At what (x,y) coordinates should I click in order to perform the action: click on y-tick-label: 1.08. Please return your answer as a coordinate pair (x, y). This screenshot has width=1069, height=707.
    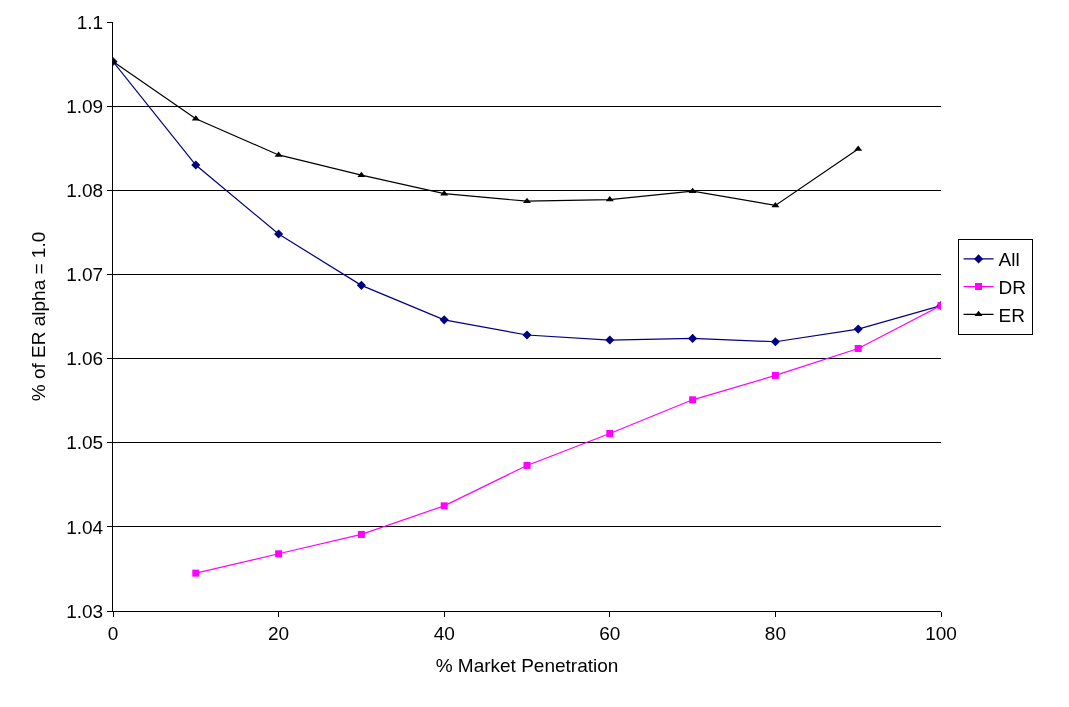
    Looking at the image, I should click on (85, 190).